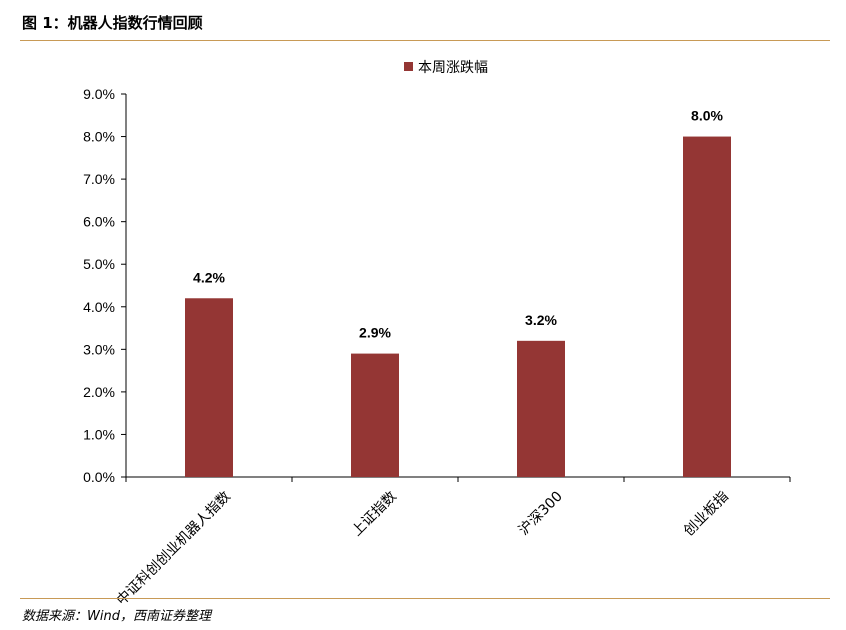 Image resolution: width=846 pixels, height=630 pixels. Describe the element at coordinates (99, 264) in the screenshot. I see `y-tick-label: 5.0%` at that location.